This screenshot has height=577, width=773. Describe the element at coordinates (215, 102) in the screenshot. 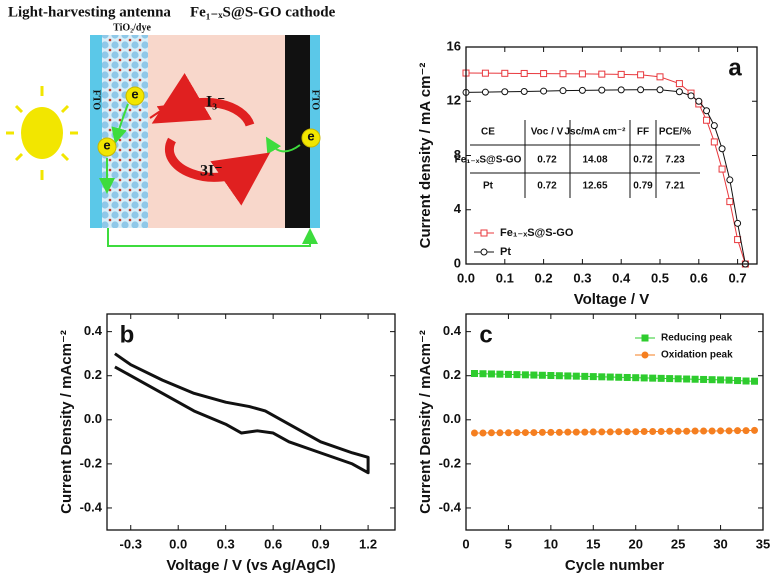

I see `triiodide: I₃⁻` at that location.